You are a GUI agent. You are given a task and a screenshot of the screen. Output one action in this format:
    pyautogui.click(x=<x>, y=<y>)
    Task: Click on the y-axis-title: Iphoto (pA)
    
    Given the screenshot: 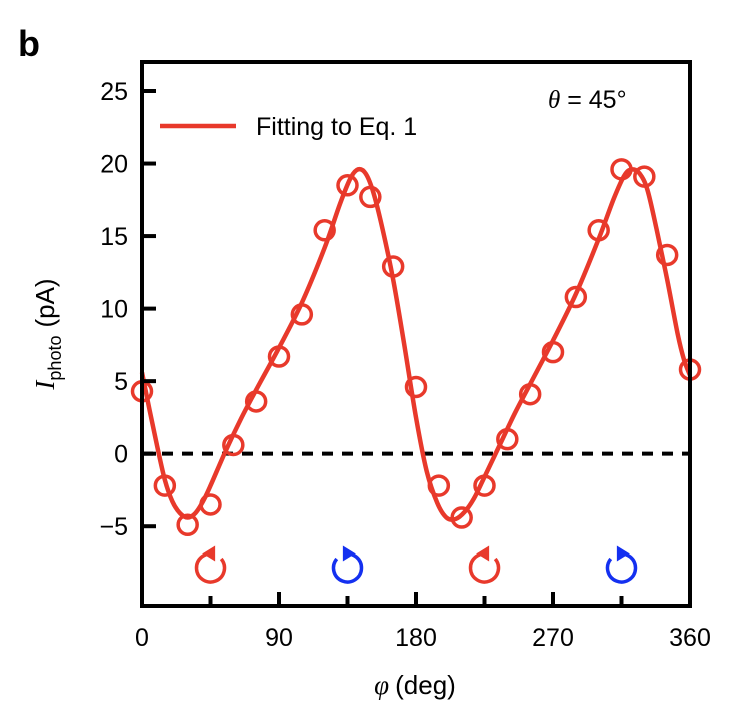 What is the action you would take?
    pyautogui.click(x=47, y=334)
    